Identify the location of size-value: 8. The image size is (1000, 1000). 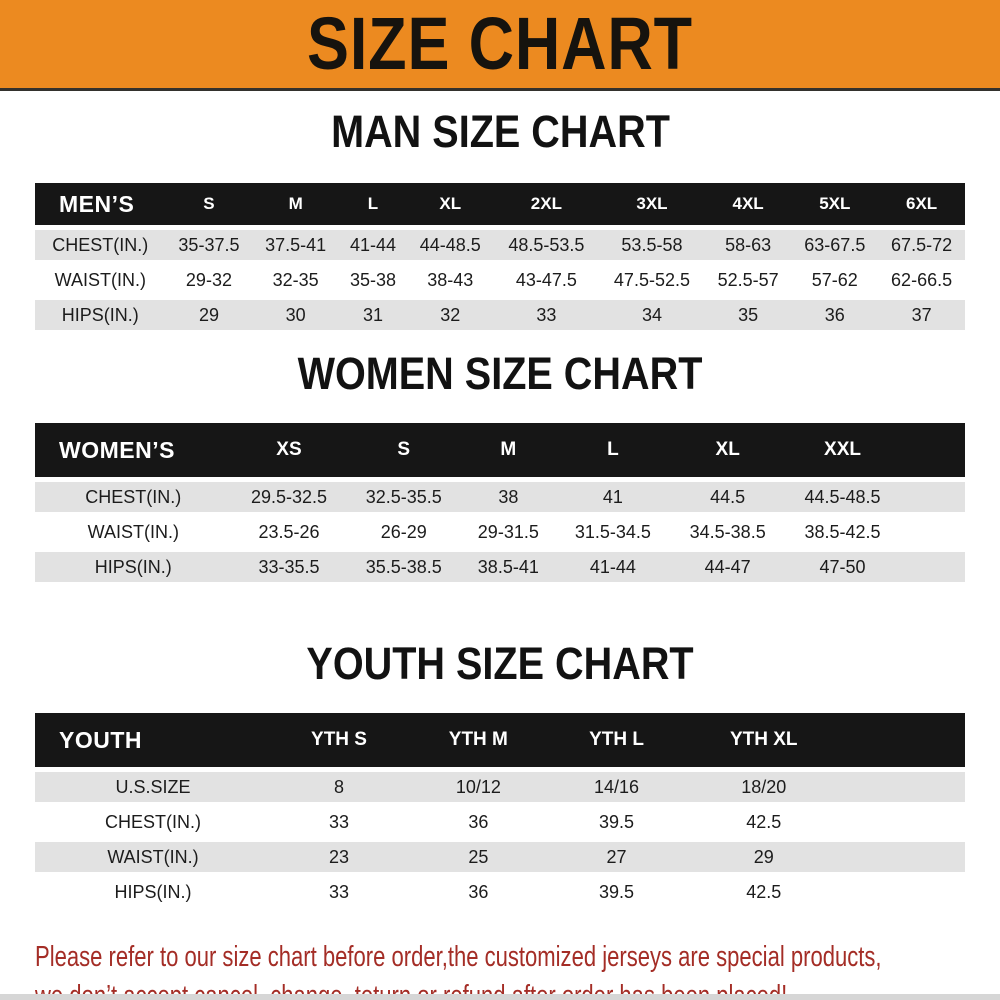
(339, 787).